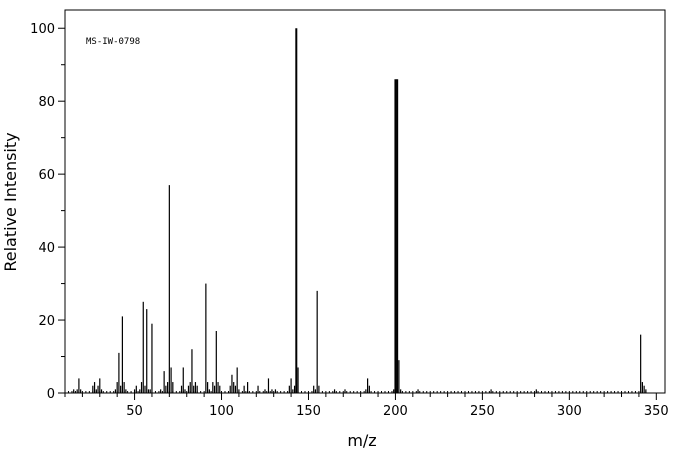  What do you see at coordinates (395, 411) in the screenshot?
I see `x-tick-label: 200` at bounding box center [395, 411].